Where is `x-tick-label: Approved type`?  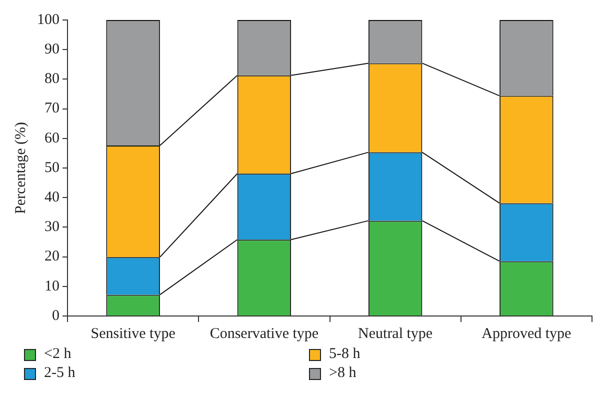
x-tick-label: Approved type is located at coordinates (527, 334).